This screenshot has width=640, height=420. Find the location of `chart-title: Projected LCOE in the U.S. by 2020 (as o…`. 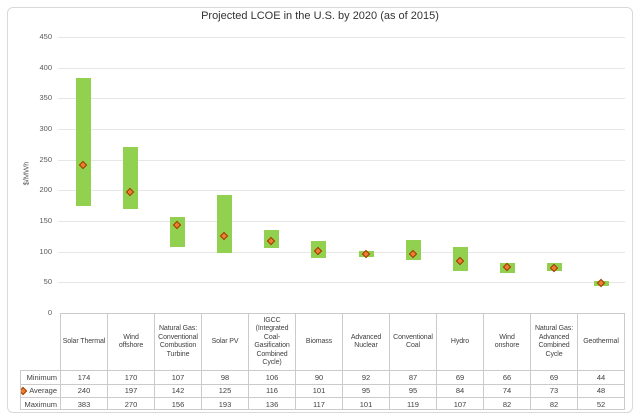

chart-title: Projected LCOE in the U.S. by 2020 (as o… is located at coordinates (320, 16).